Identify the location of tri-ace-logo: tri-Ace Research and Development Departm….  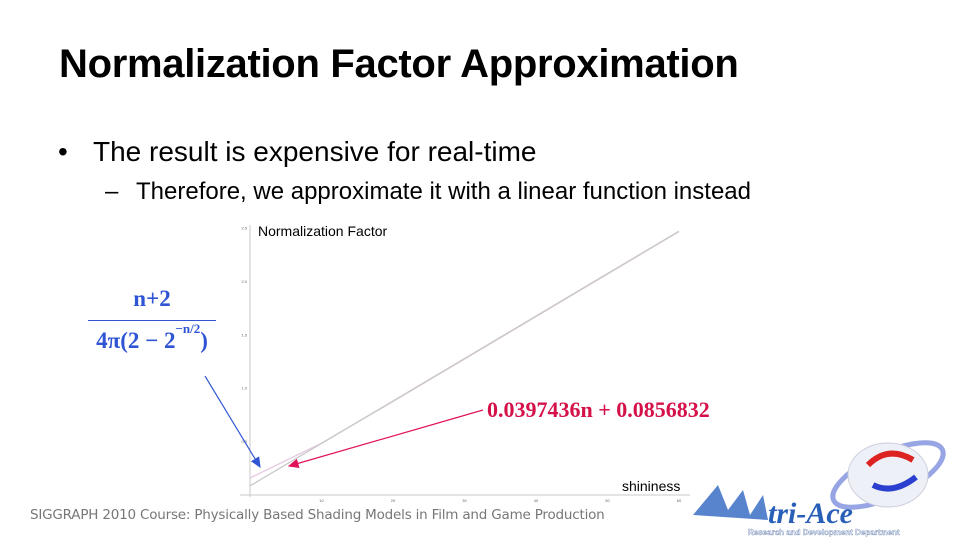
(819, 488).